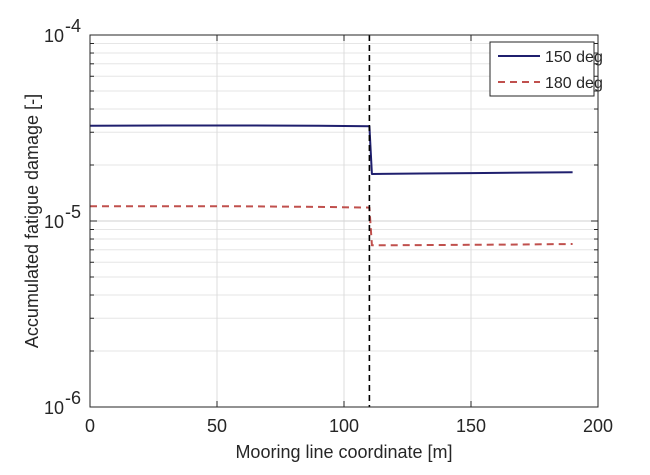 The height and width of the screenshot is (475, 650). Describe the element at coordinates (73, 26) in the screenshot. I see `y-tick-exponent: -4` at that location.